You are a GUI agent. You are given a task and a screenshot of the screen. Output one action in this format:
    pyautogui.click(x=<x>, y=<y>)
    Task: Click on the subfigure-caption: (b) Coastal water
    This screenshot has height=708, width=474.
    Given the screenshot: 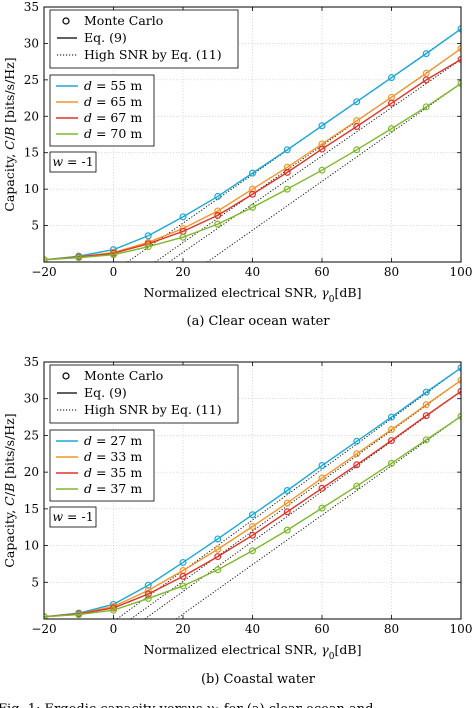 What is the action you would take?
    pyautogui.click(x=258, y=679)
    